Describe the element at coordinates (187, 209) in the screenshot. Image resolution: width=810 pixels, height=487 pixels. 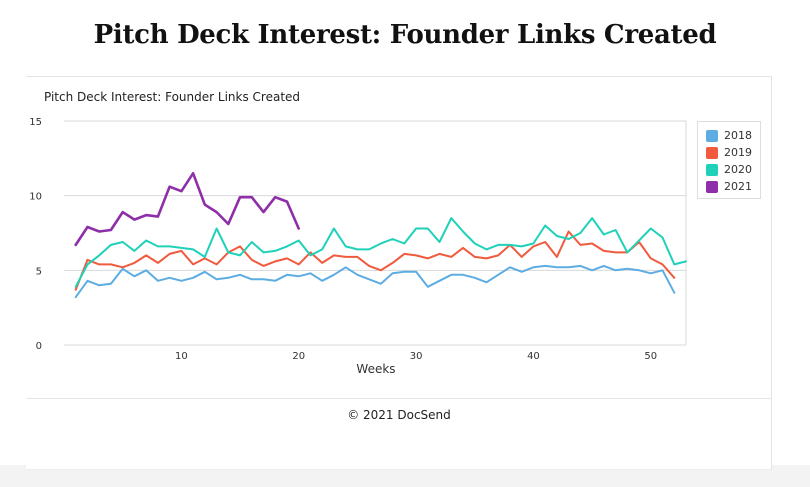
I see `series-line-2021` at that location.